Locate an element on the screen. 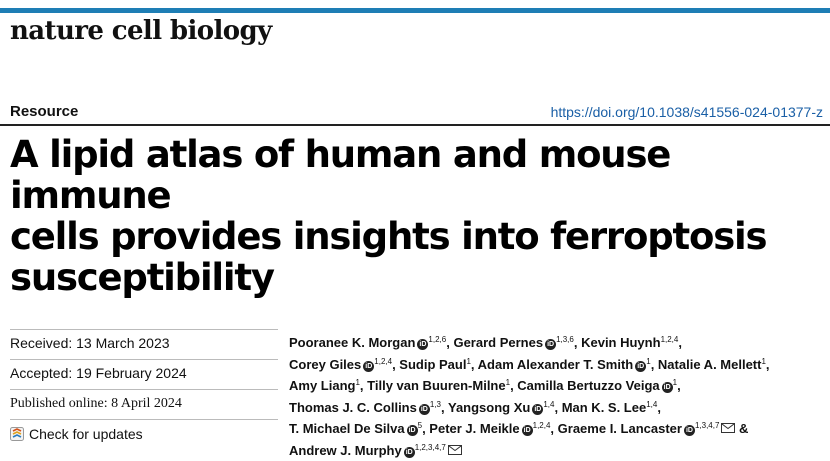 The width and height of the screenshot is (830, 461). author-name: Gerard Pernes is located at coordinates (498, 342).